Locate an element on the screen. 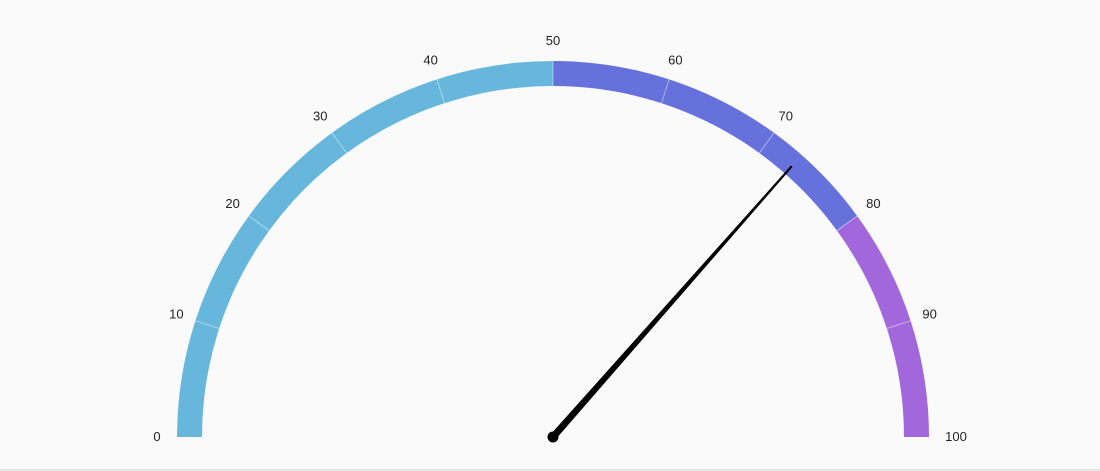  gauge-tick-label: 70 is located at coordinates (786, 116).